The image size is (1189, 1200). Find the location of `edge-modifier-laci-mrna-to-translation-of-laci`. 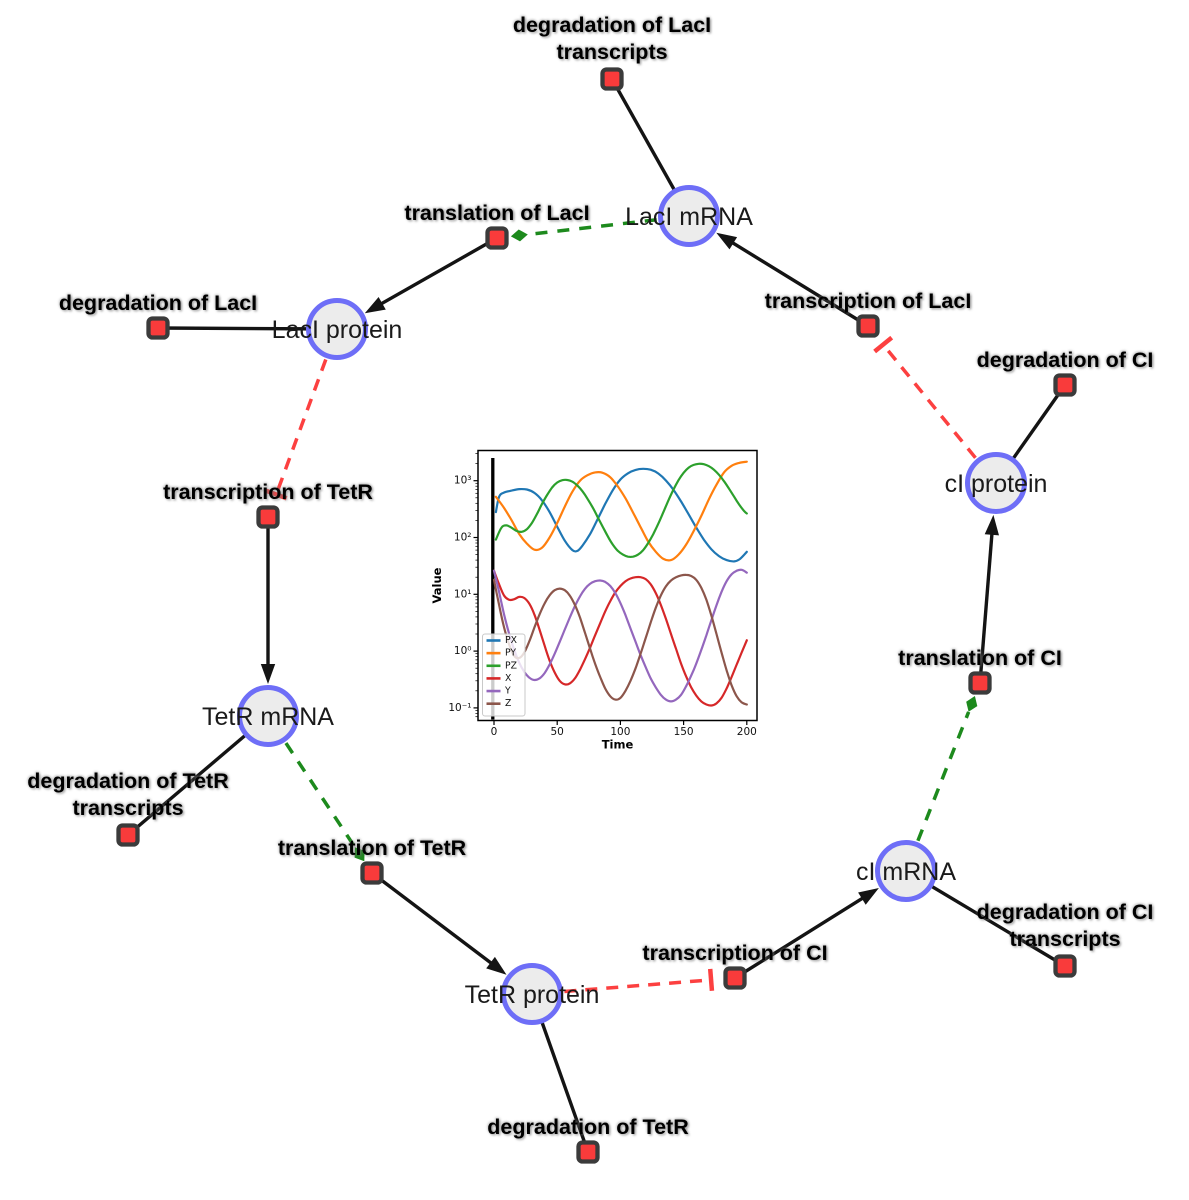

edge-modifier-laci-mrna-to-translation-of-laci is located at coordinates (583, 229).